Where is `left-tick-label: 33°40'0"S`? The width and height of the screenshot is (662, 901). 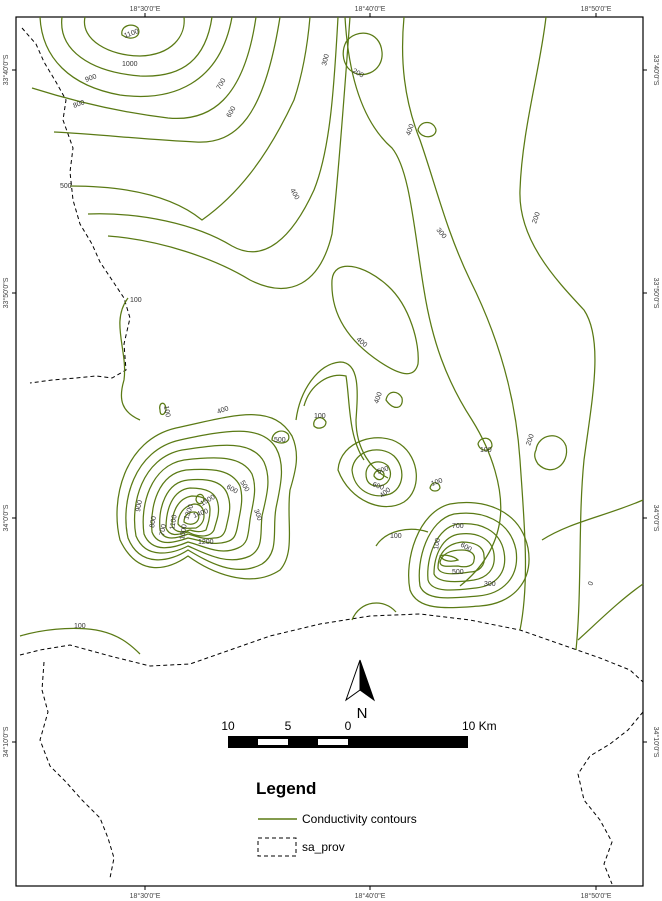 left-tick-label: 33°40'0"S is located at coordinates (6, 69).